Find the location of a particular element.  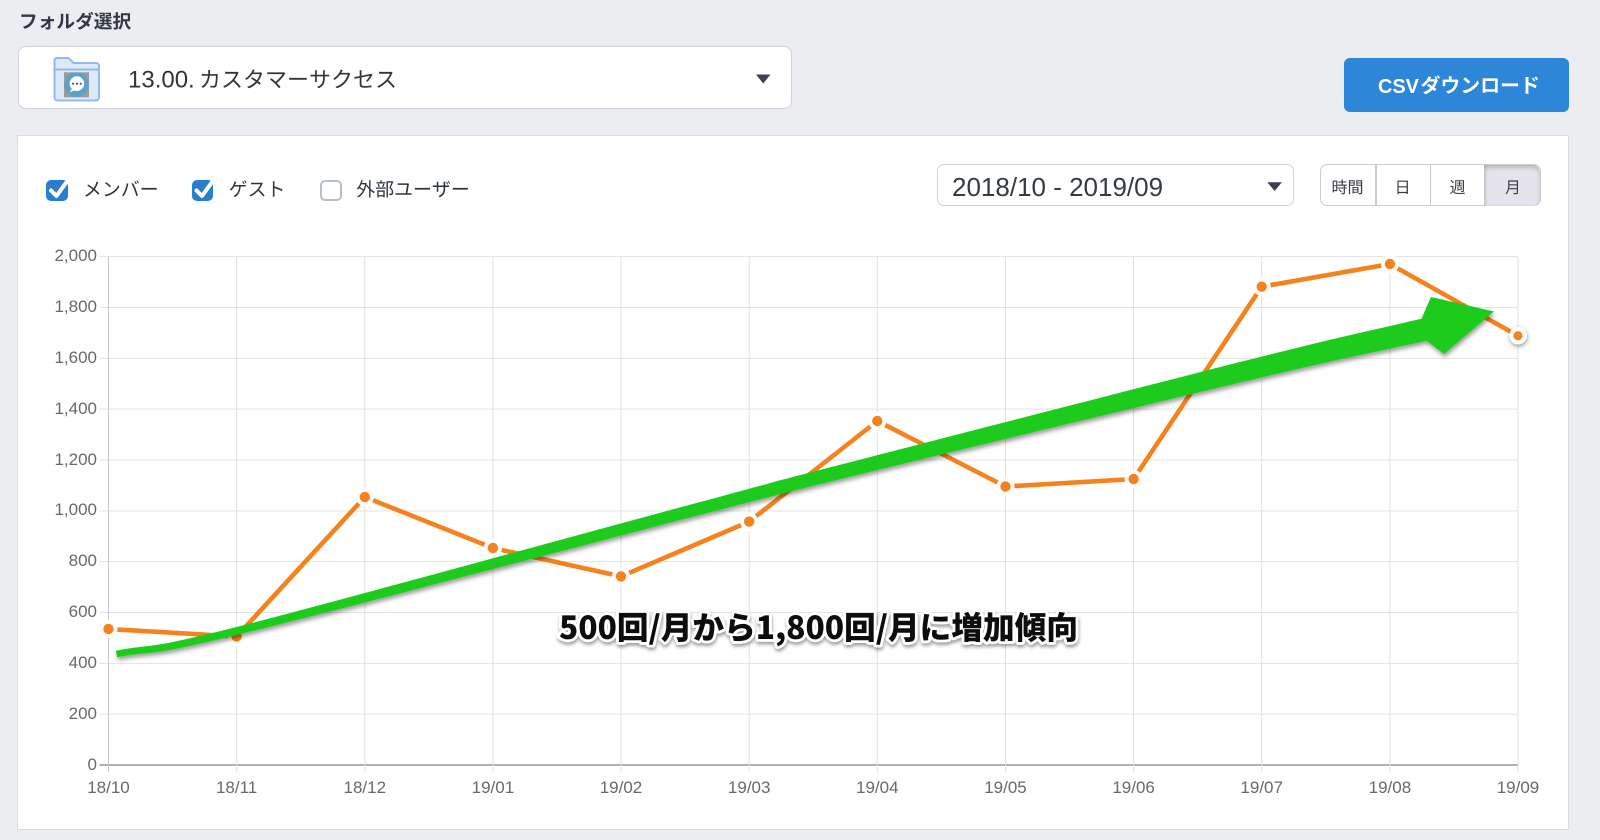

svg-text: CSV is located at coordinates (1399, 87).